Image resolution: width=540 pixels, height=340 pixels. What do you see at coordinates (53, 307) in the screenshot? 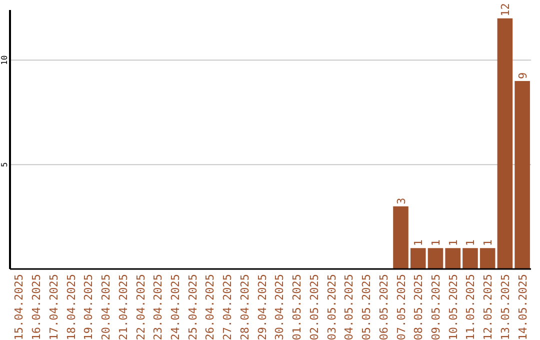
I see `x-tick-label: 17.04.2025` at bounding box center [53, 307].